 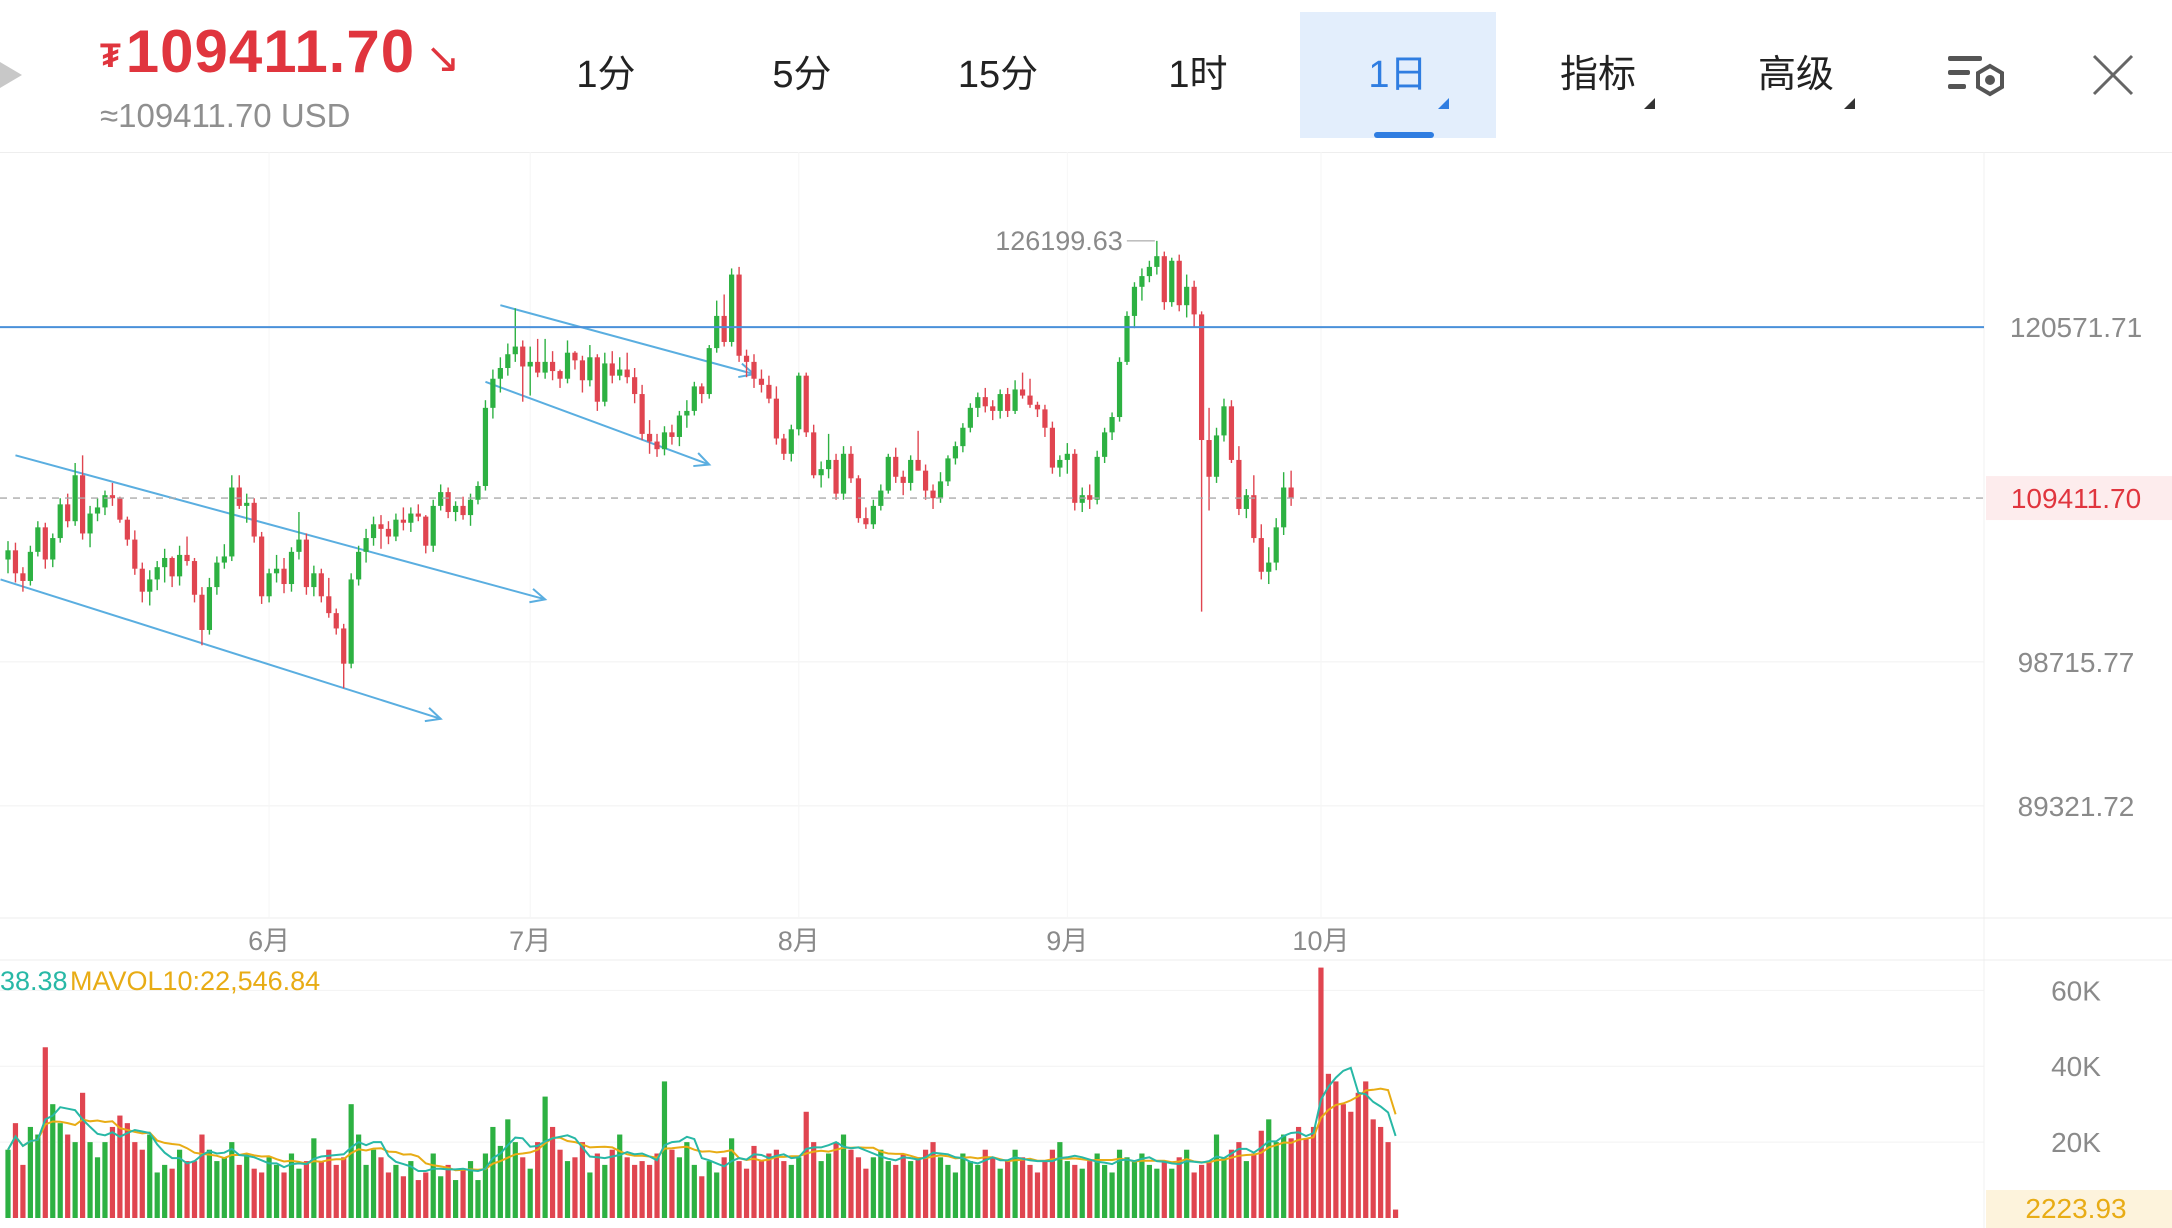 What do you see at coordinates (11, 75) in the screenshot?
I see `play-icon` at bounding box center [11, 75].